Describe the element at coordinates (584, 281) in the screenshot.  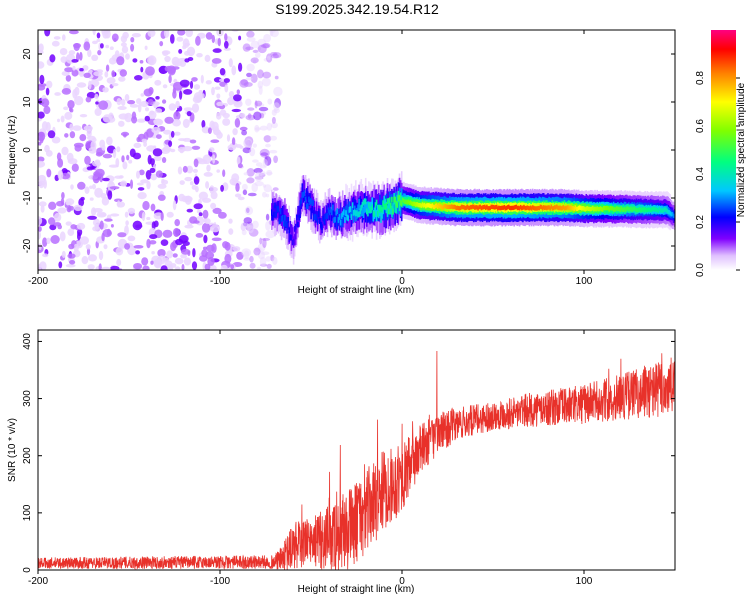
I see `spectrogram-x-tick-label: 100` at that location.